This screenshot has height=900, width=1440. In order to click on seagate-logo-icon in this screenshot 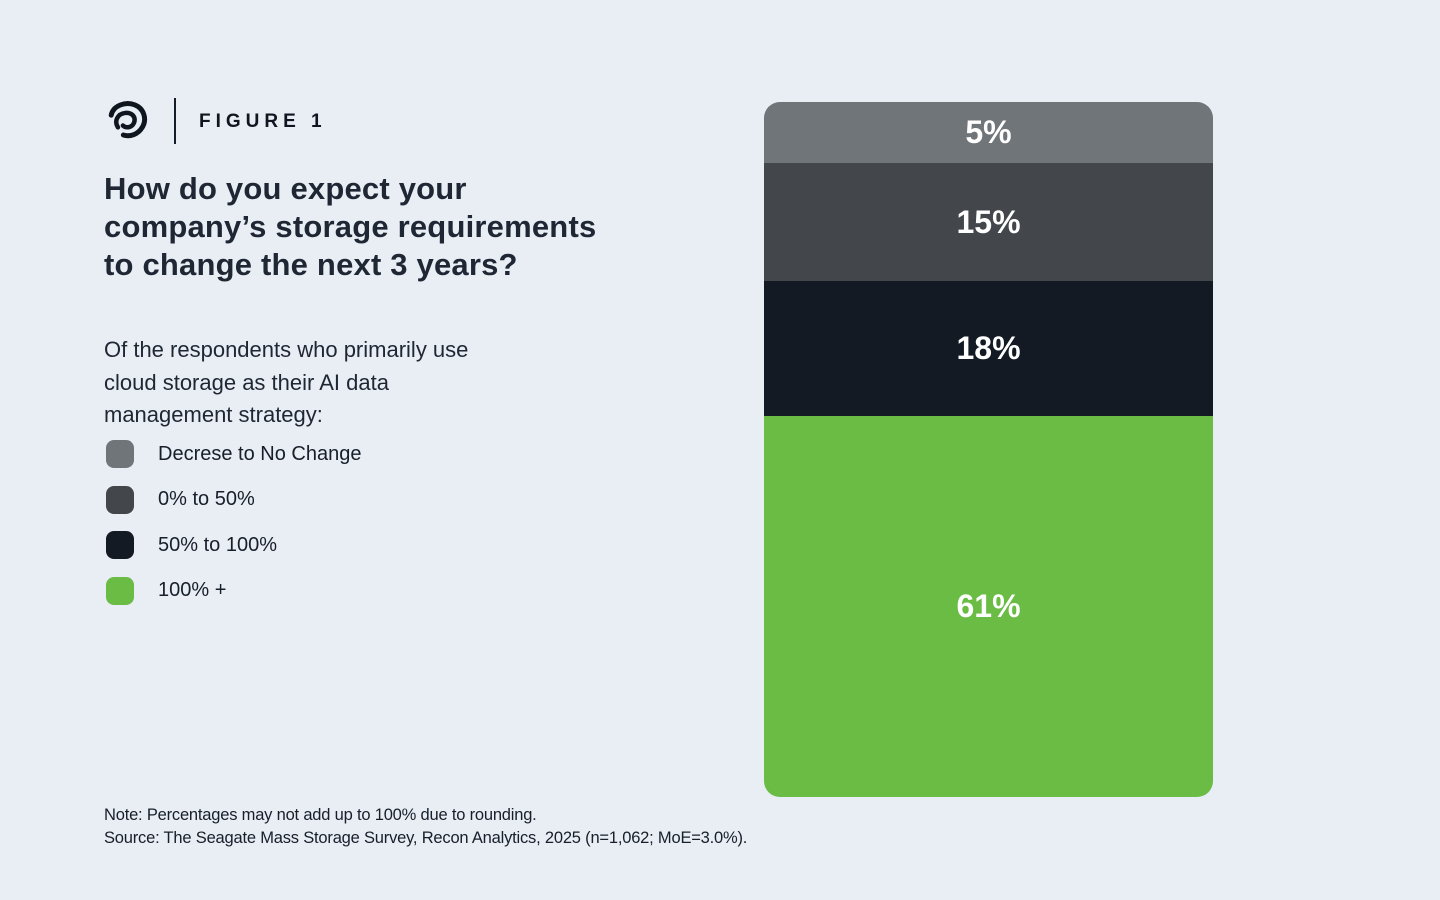, I will do `click(126, 121)`.